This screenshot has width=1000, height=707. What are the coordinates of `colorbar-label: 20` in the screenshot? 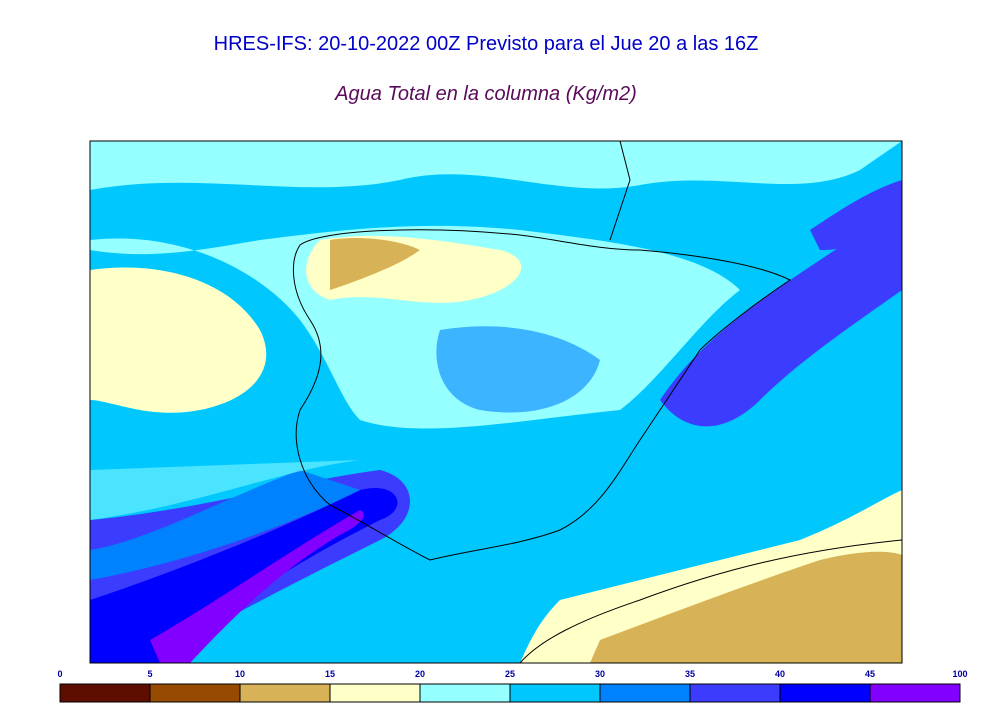 It's located at (420, 674).